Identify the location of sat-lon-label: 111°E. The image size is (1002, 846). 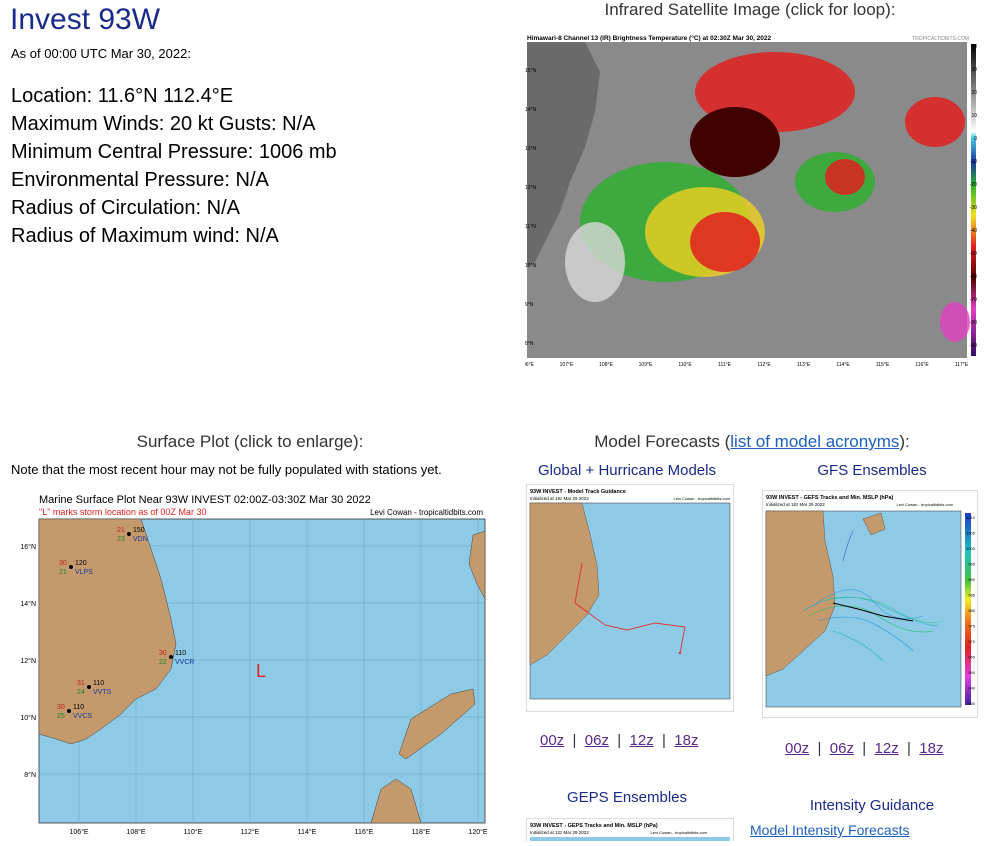
(725, 365).